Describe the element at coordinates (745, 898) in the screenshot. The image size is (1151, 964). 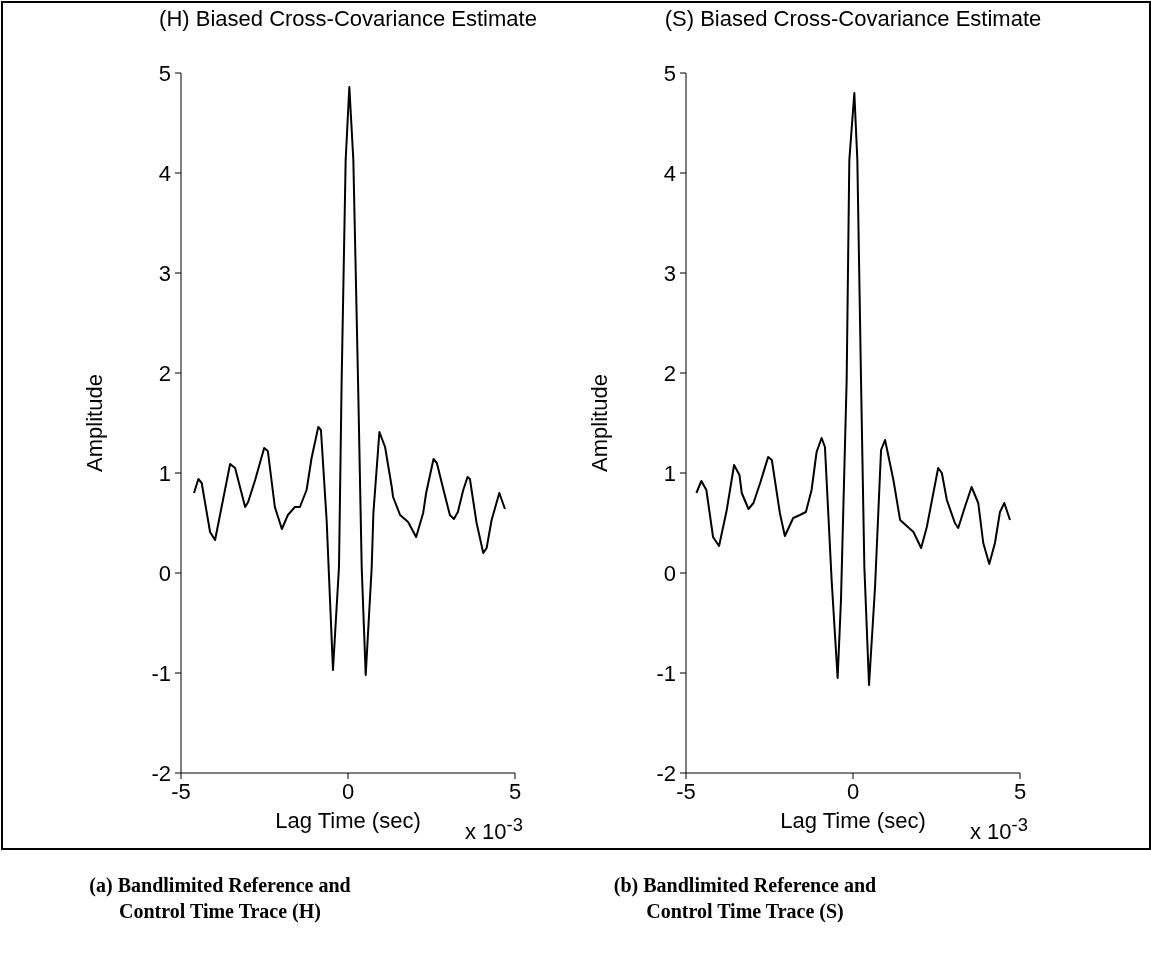
I see `text: (b) Bandlimited Reference and Control Time Trace (S)` at that location.